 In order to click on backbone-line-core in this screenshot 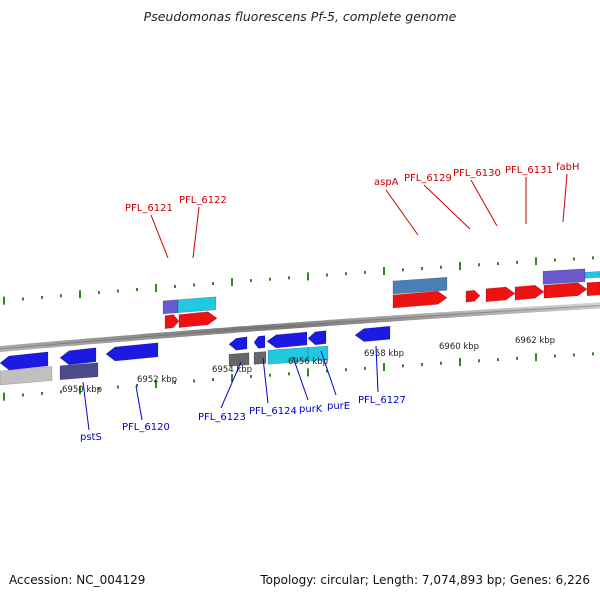, I will do `click(300, 327)`.